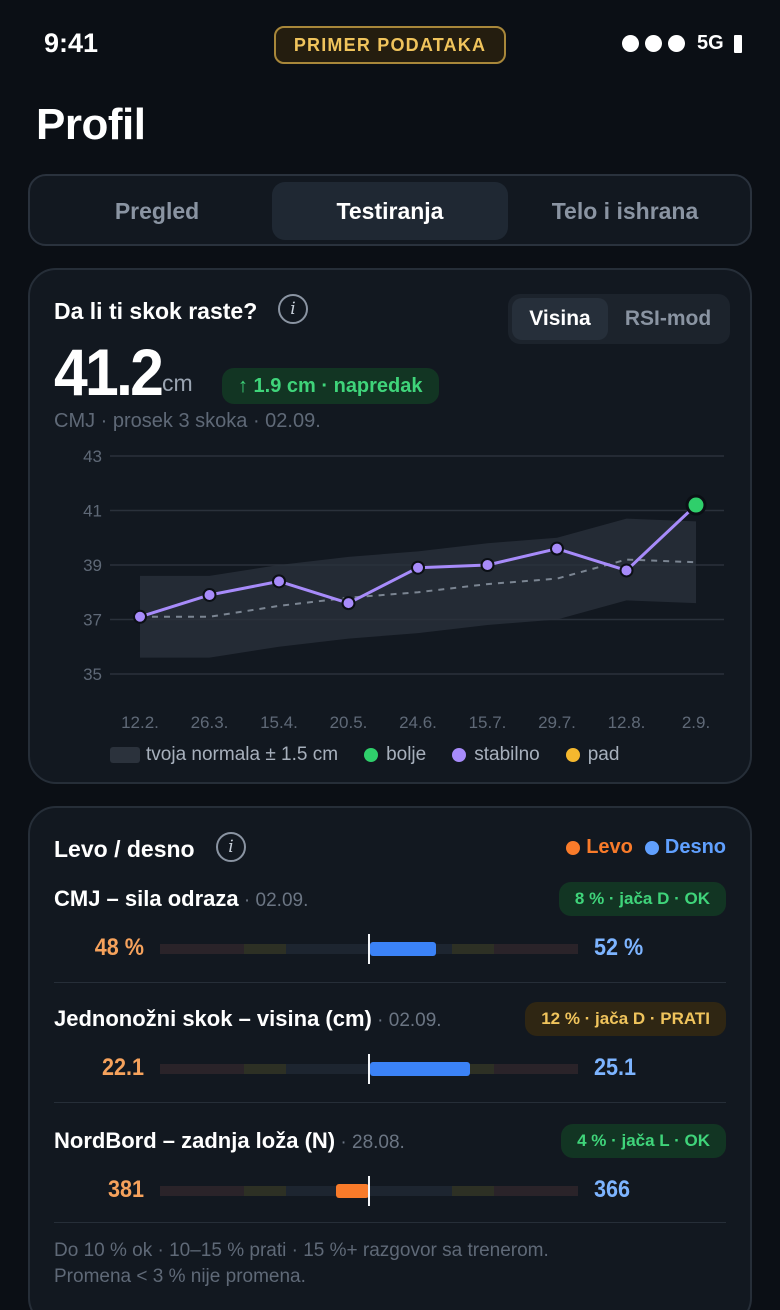 This screenshot has width=780, height=1310. I want to click on status-bar: 9:41 PRIMER PODATAKA 5G, so click(390, 45).